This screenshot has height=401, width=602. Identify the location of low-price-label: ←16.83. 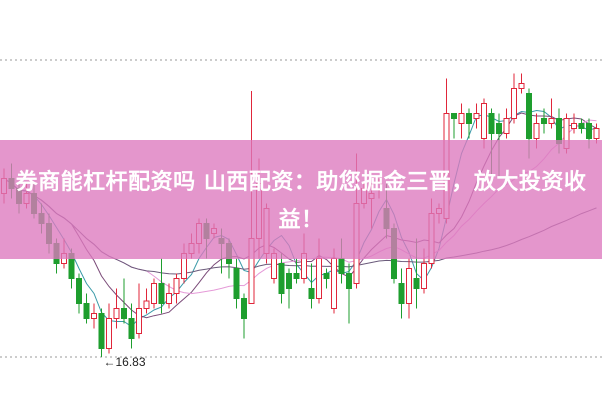
(125, 362).